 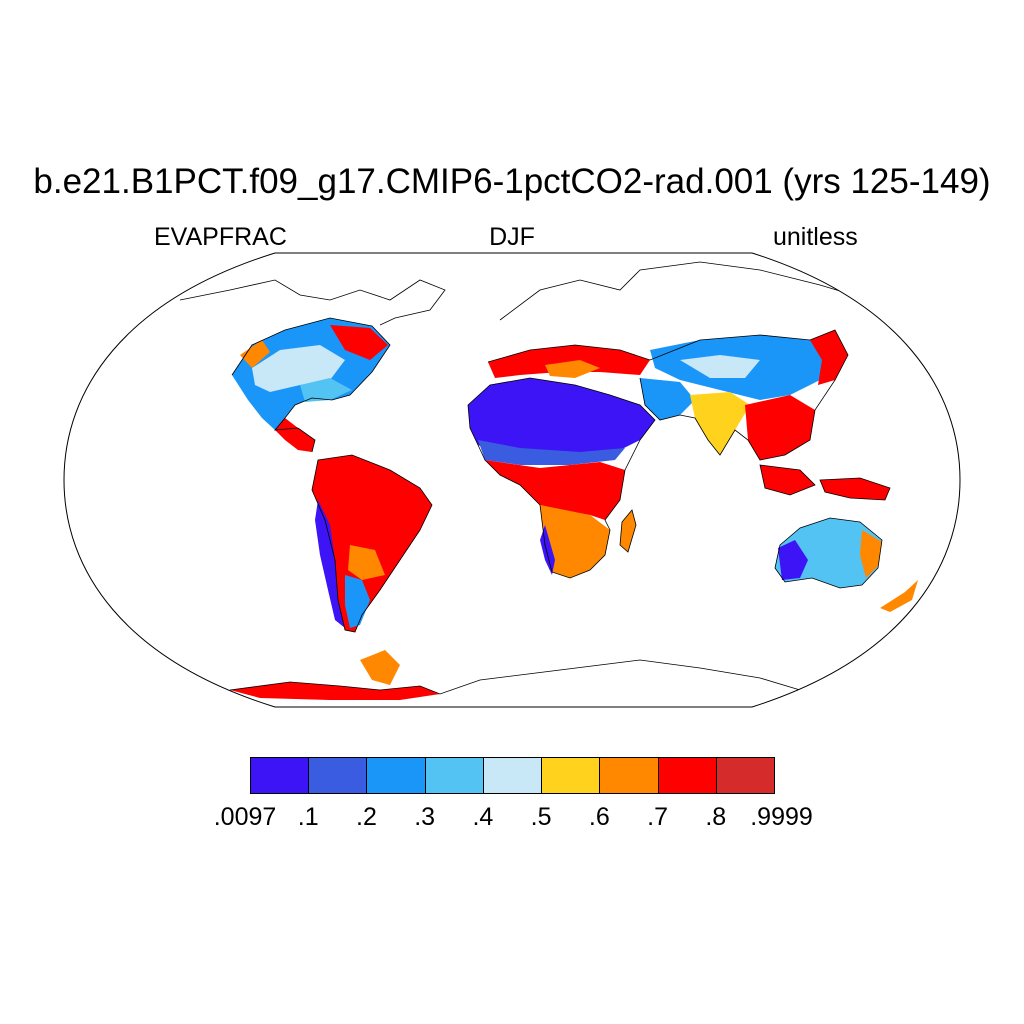 I want to click on variable-label: EVAPFRAC, so click(x=220, y=237).